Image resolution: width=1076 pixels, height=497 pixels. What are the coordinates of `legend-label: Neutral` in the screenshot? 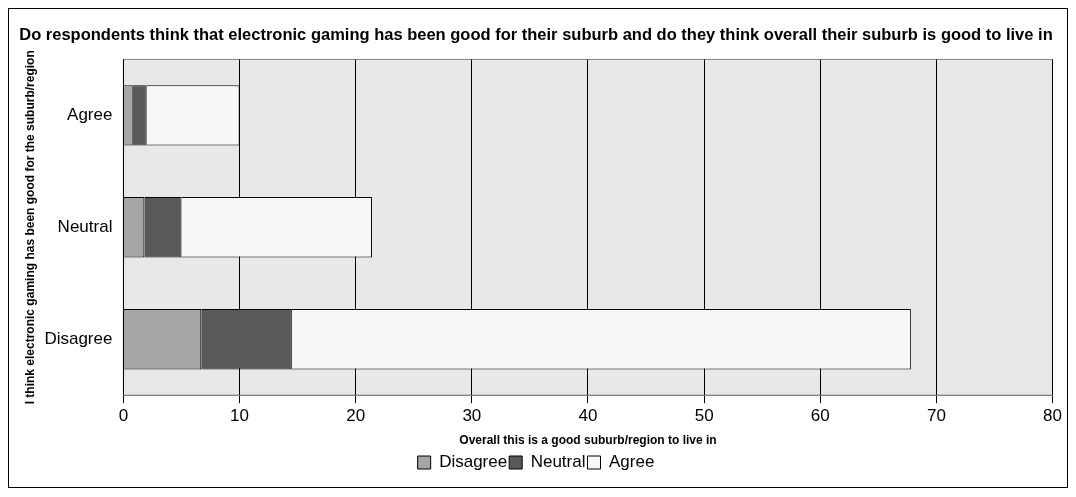 It's located at (558, 462).